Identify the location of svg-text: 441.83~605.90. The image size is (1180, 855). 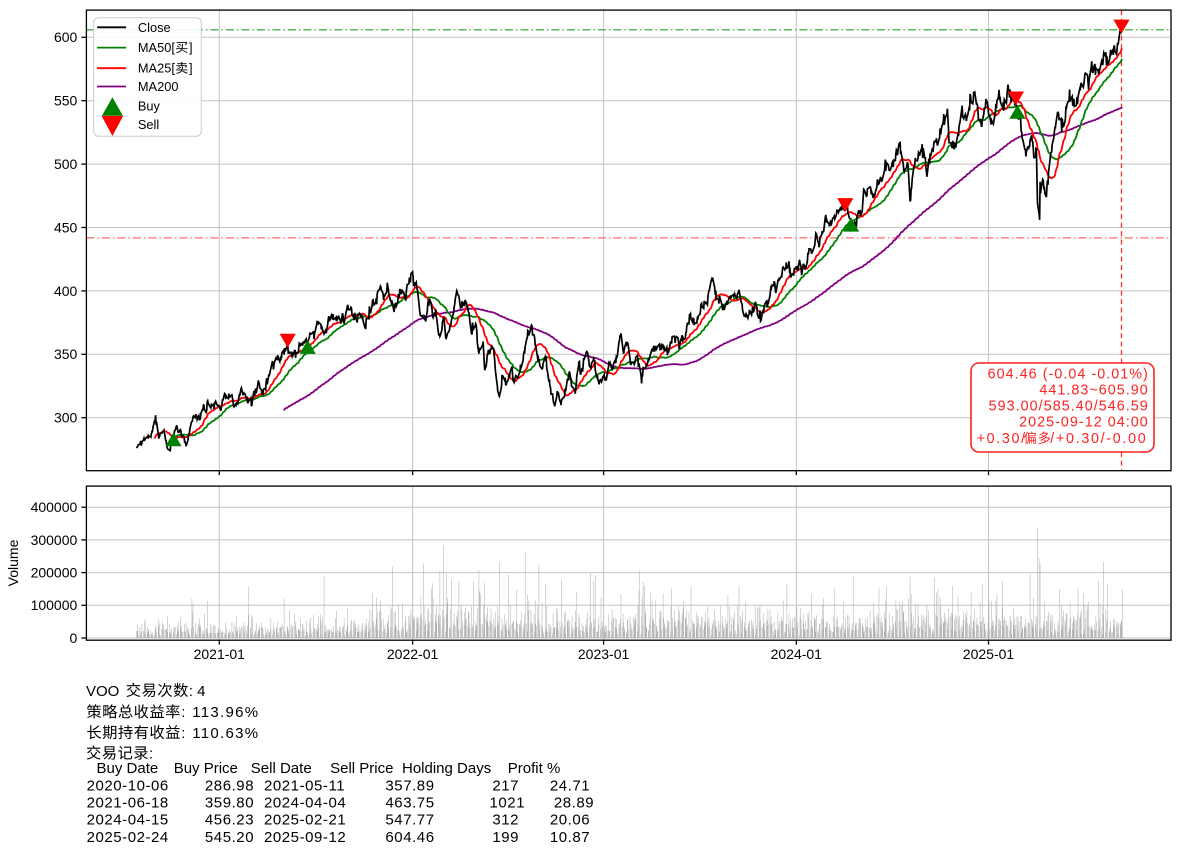
(1093, 391).